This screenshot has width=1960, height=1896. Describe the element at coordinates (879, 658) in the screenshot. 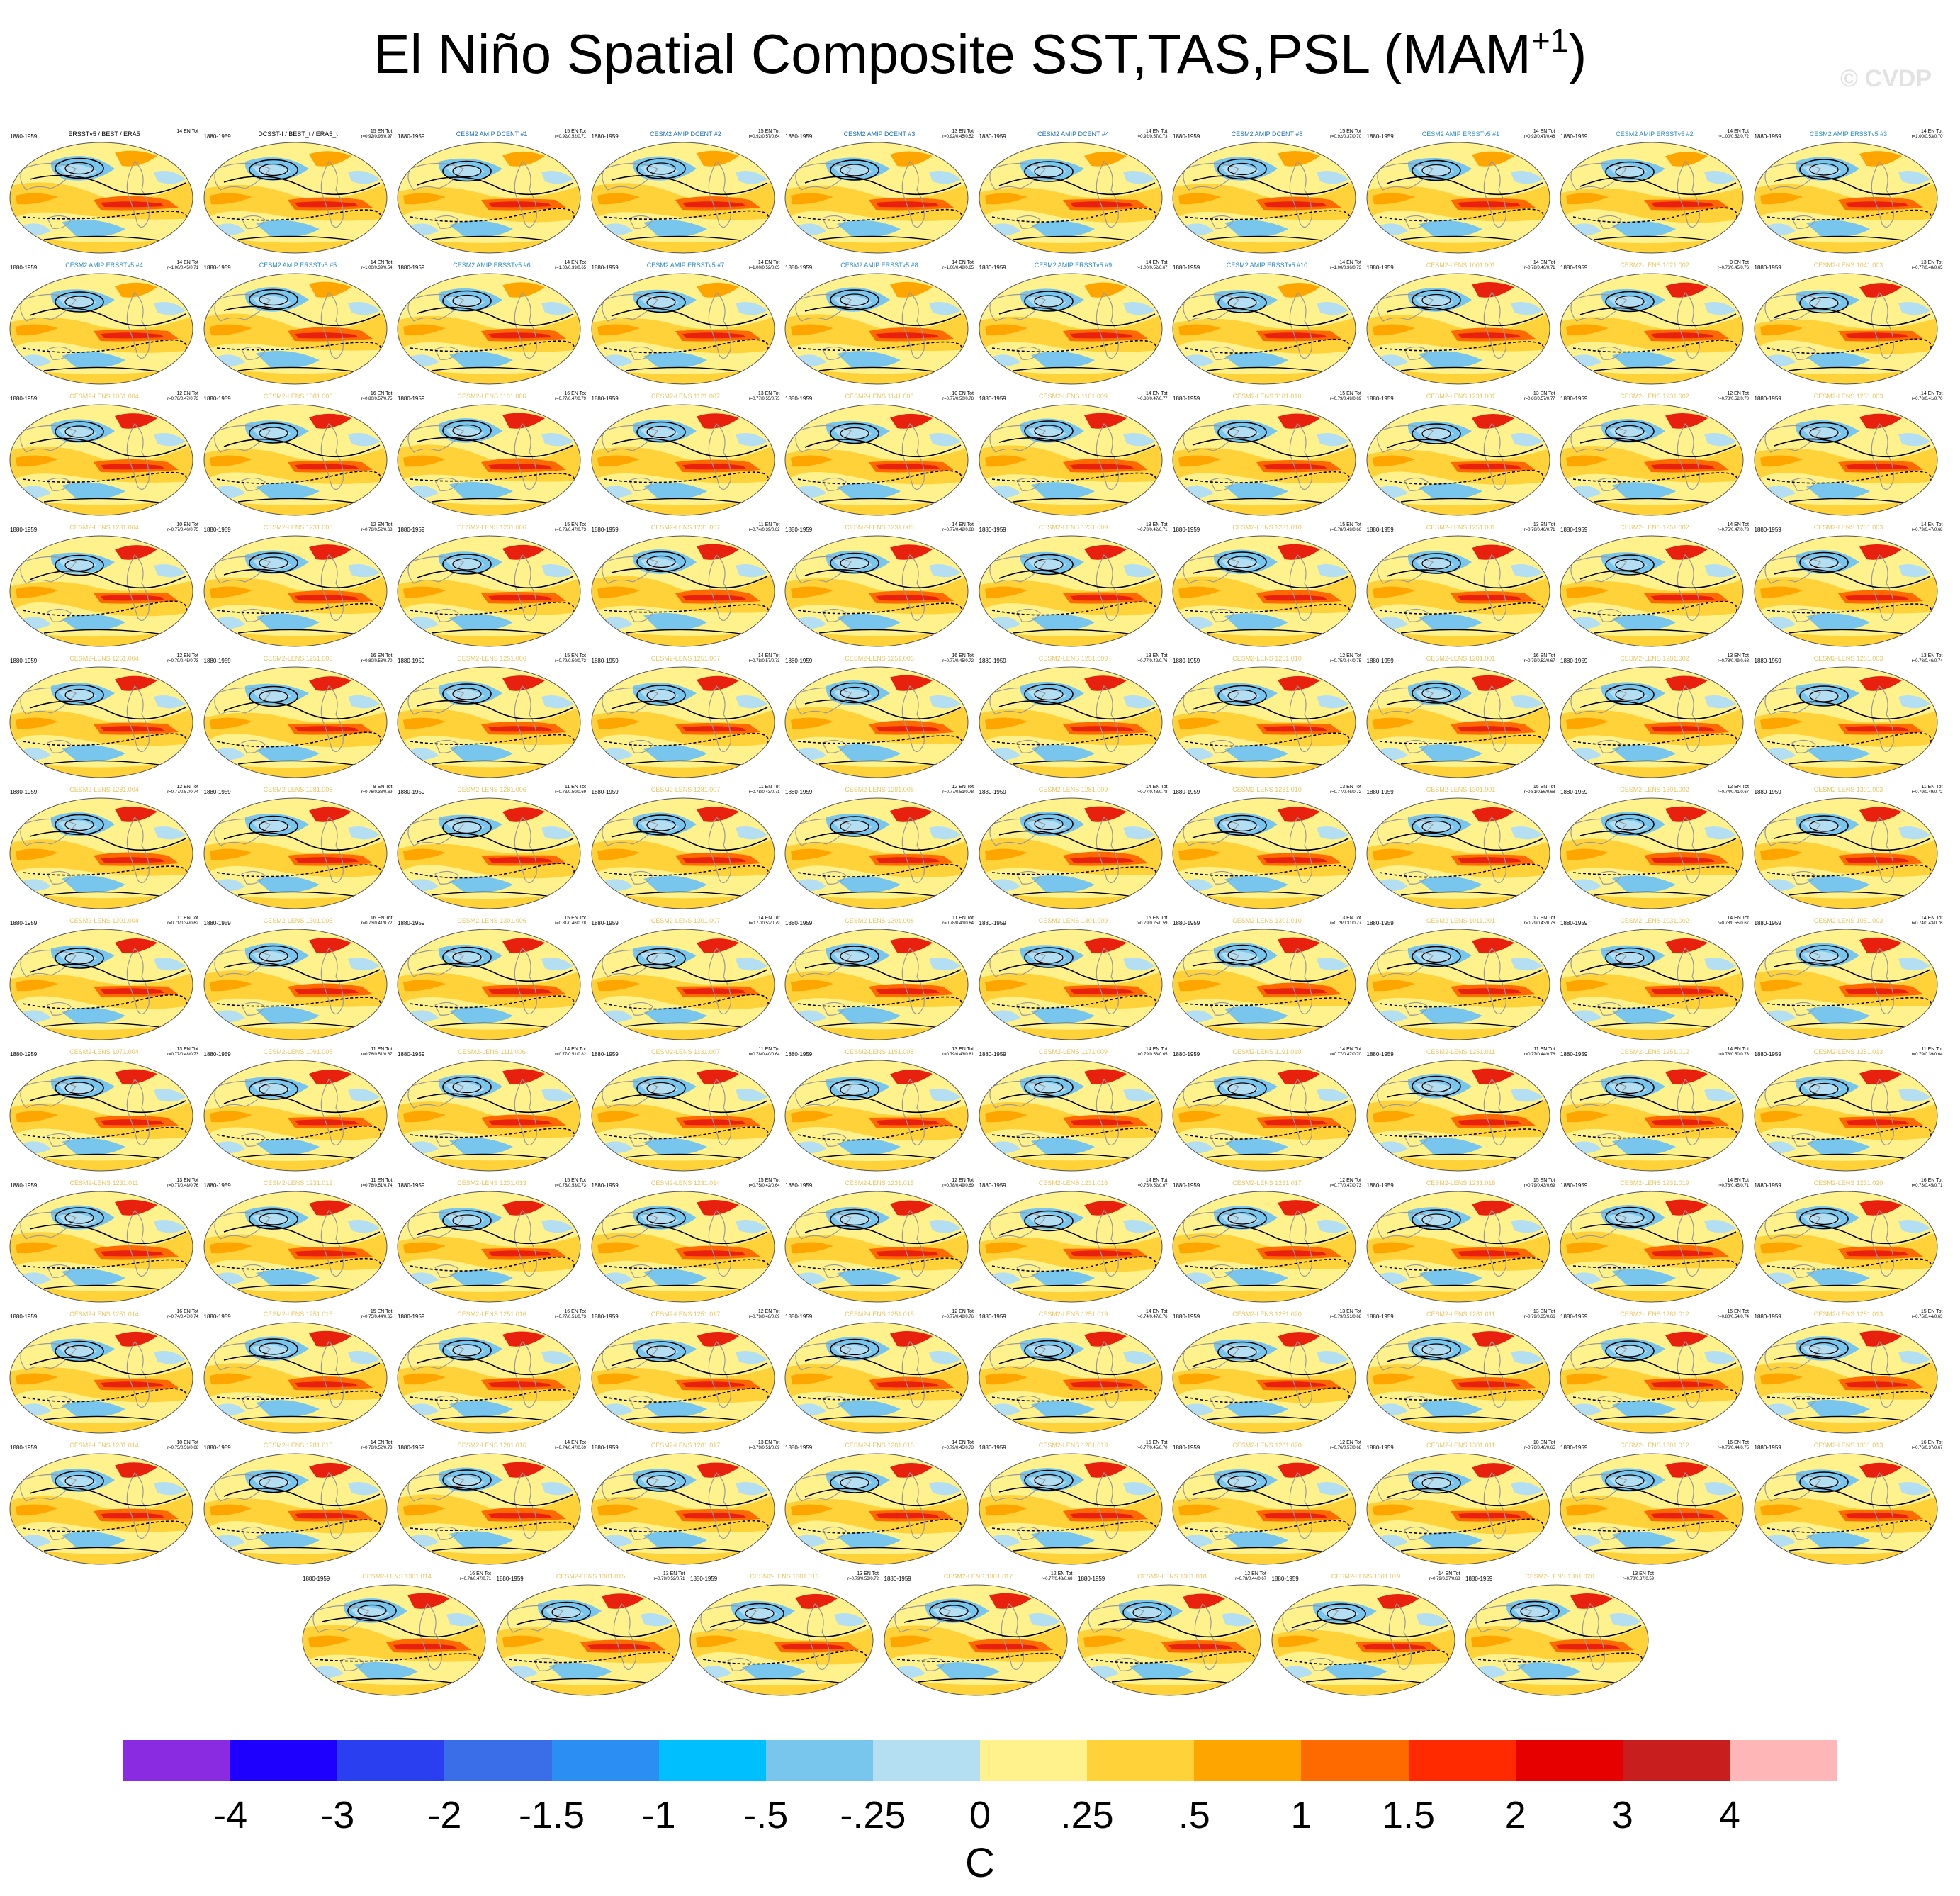

I see `panel-title: CESM2-LENS 1251.008` at that location.